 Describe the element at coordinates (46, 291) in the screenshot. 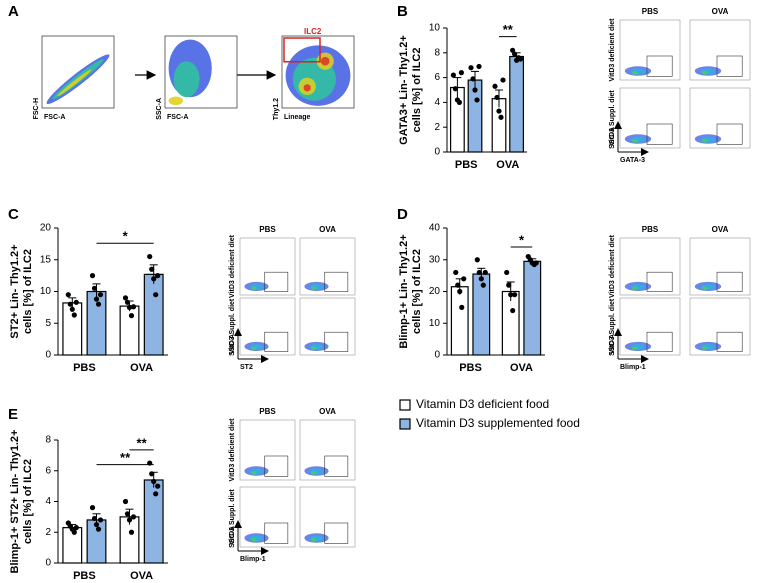

I see `y-tick-label: 10` at that location.